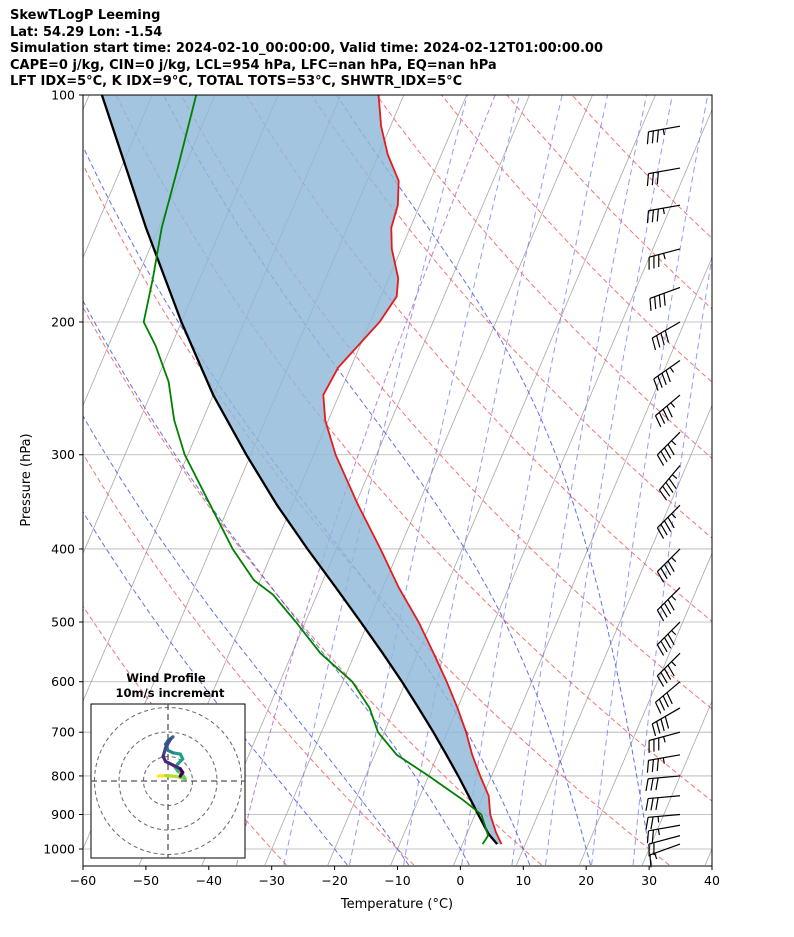 This screenshot has width=794, height=937. I want to click on x-tick-label: 40, so click(712, 880).